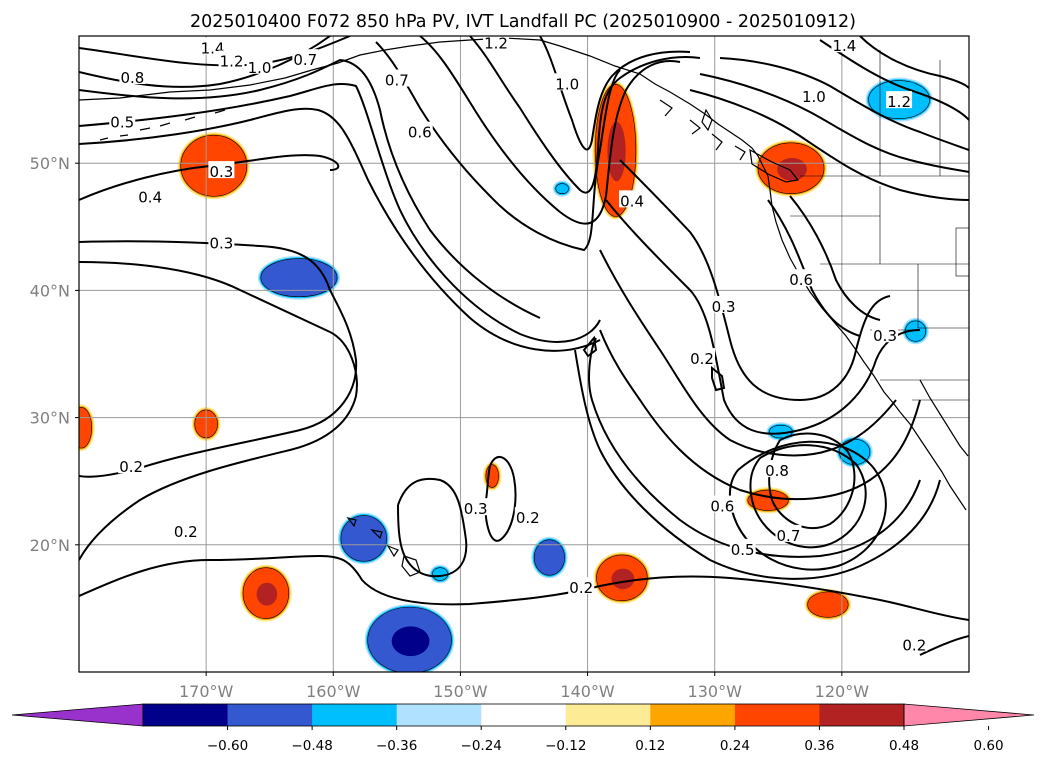 This screenshot has height=765, width=1047. I want to click on bc-islands, so click(702, 130).